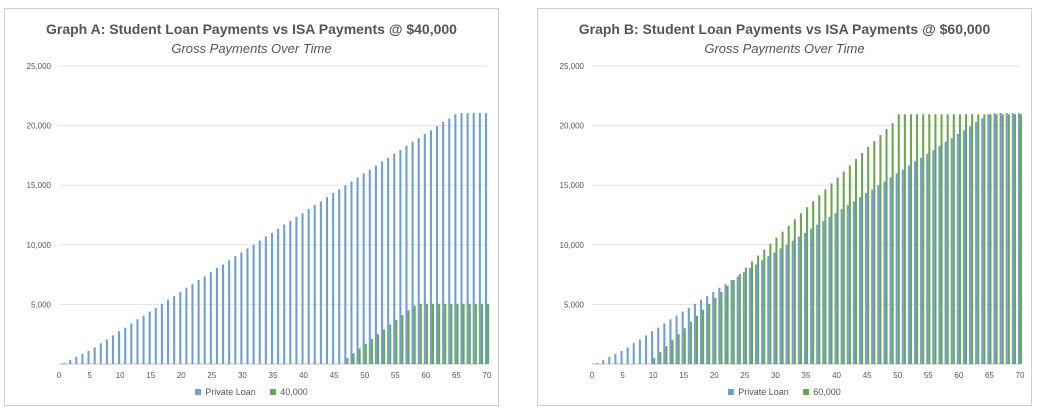  I want to click on x-tick-label: 20, so click(714, 375).